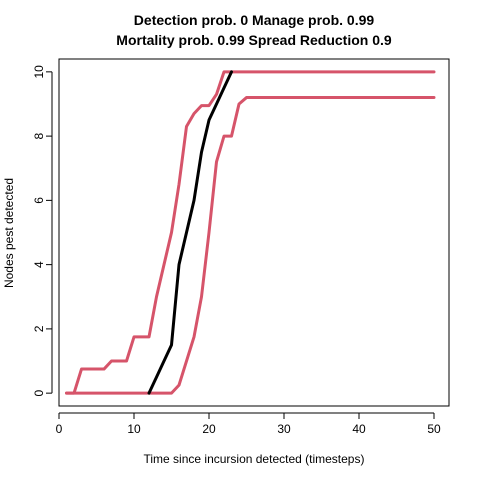  What do you see at coordinates (39, 135) in the screenshot?
I see `y-tick-label: 8` at bounding box center [39, 135].